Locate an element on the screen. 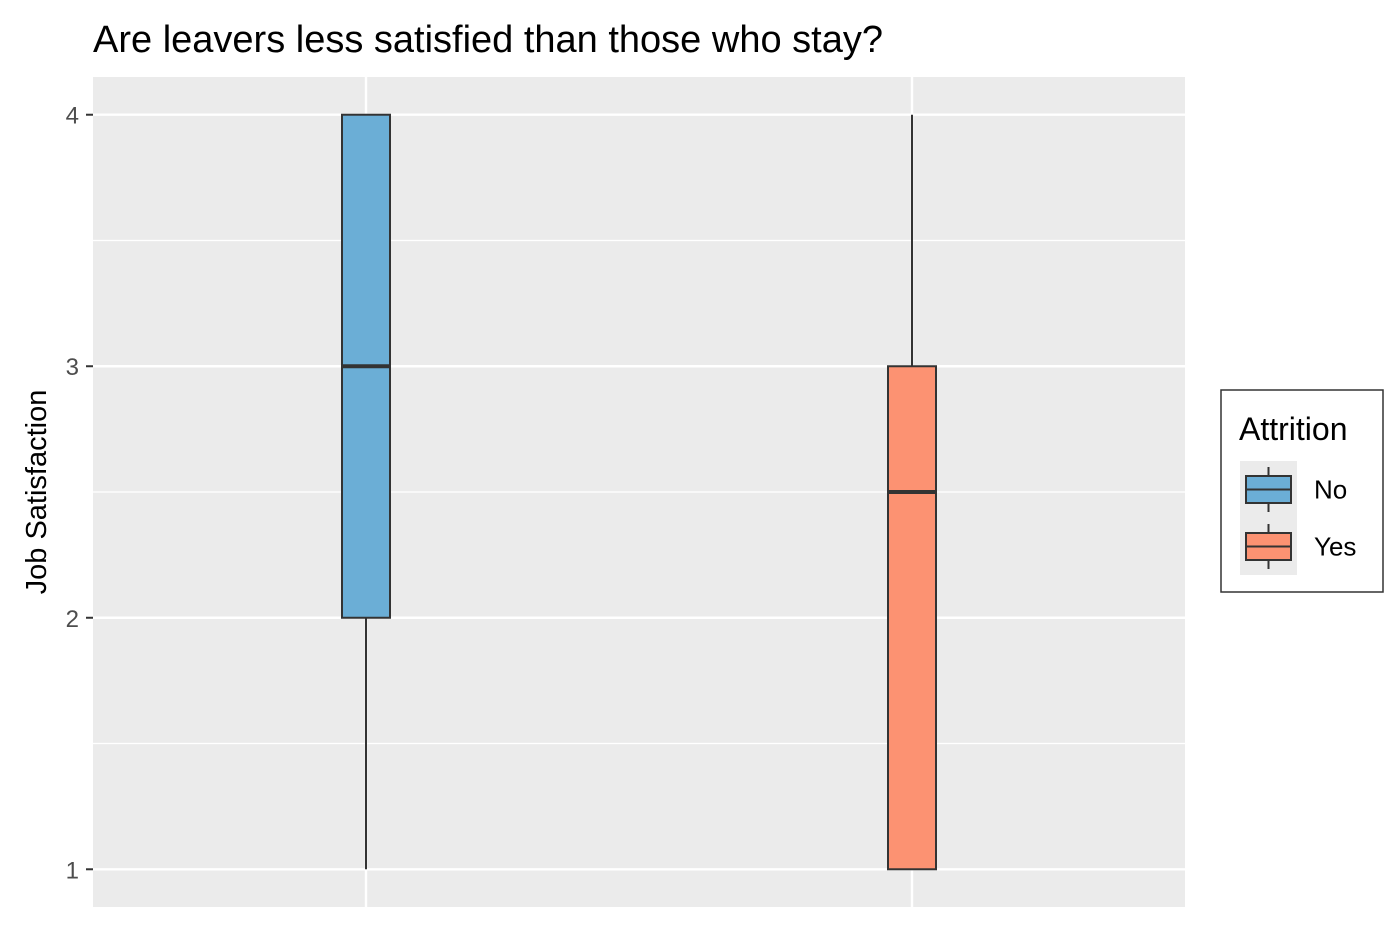 The image size is (1400, 934). y-tick-label: 2 is located at coordinates (72, 619).